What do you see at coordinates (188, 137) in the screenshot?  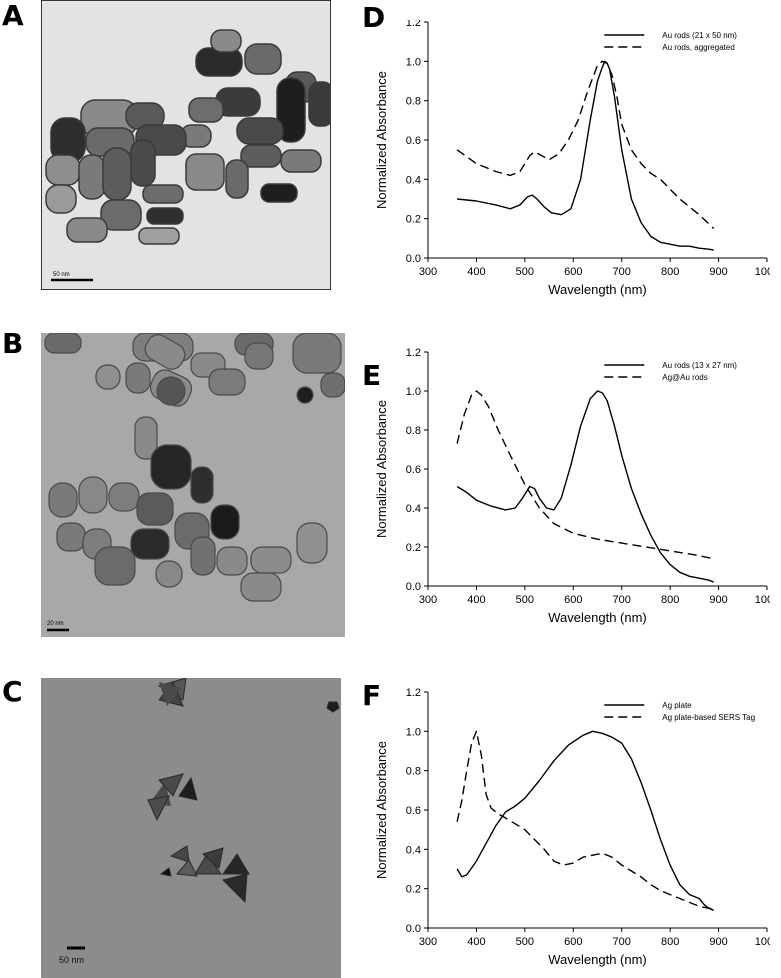 I see `nanorod-cluster-a` at bounding box center [188, 137].